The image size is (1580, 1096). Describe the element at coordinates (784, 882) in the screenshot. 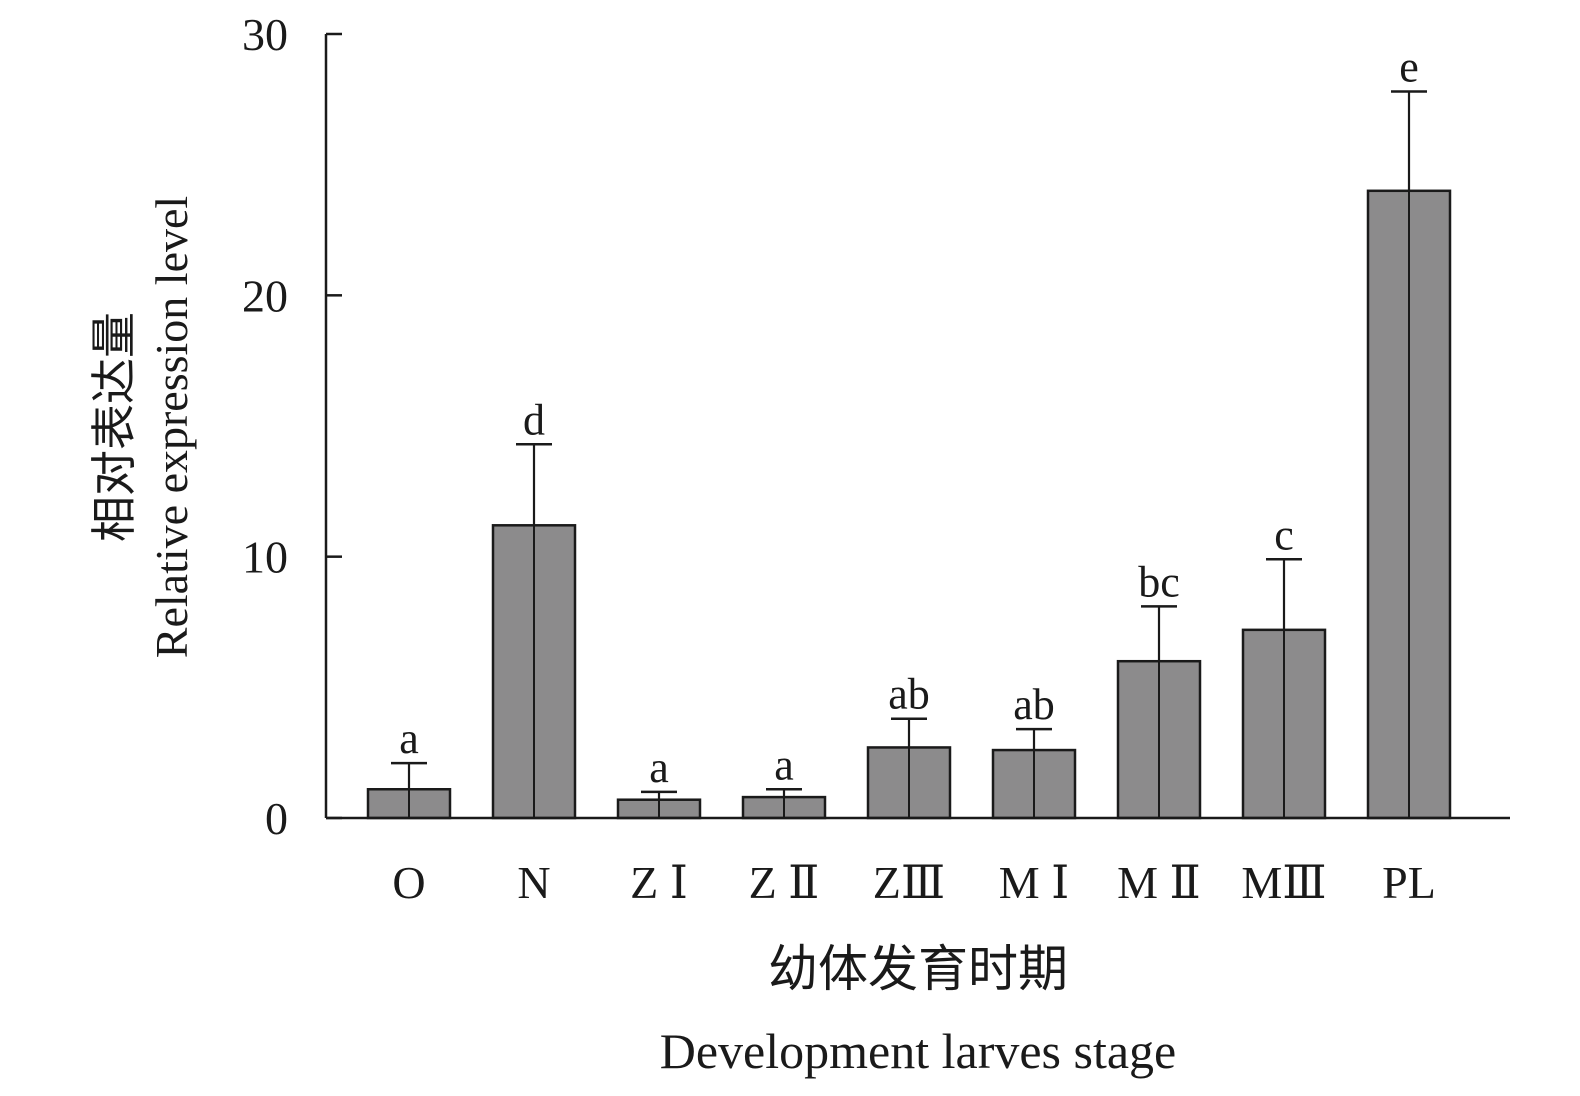

I see `x-tick-label-3: Z Ⅱ` at that location.